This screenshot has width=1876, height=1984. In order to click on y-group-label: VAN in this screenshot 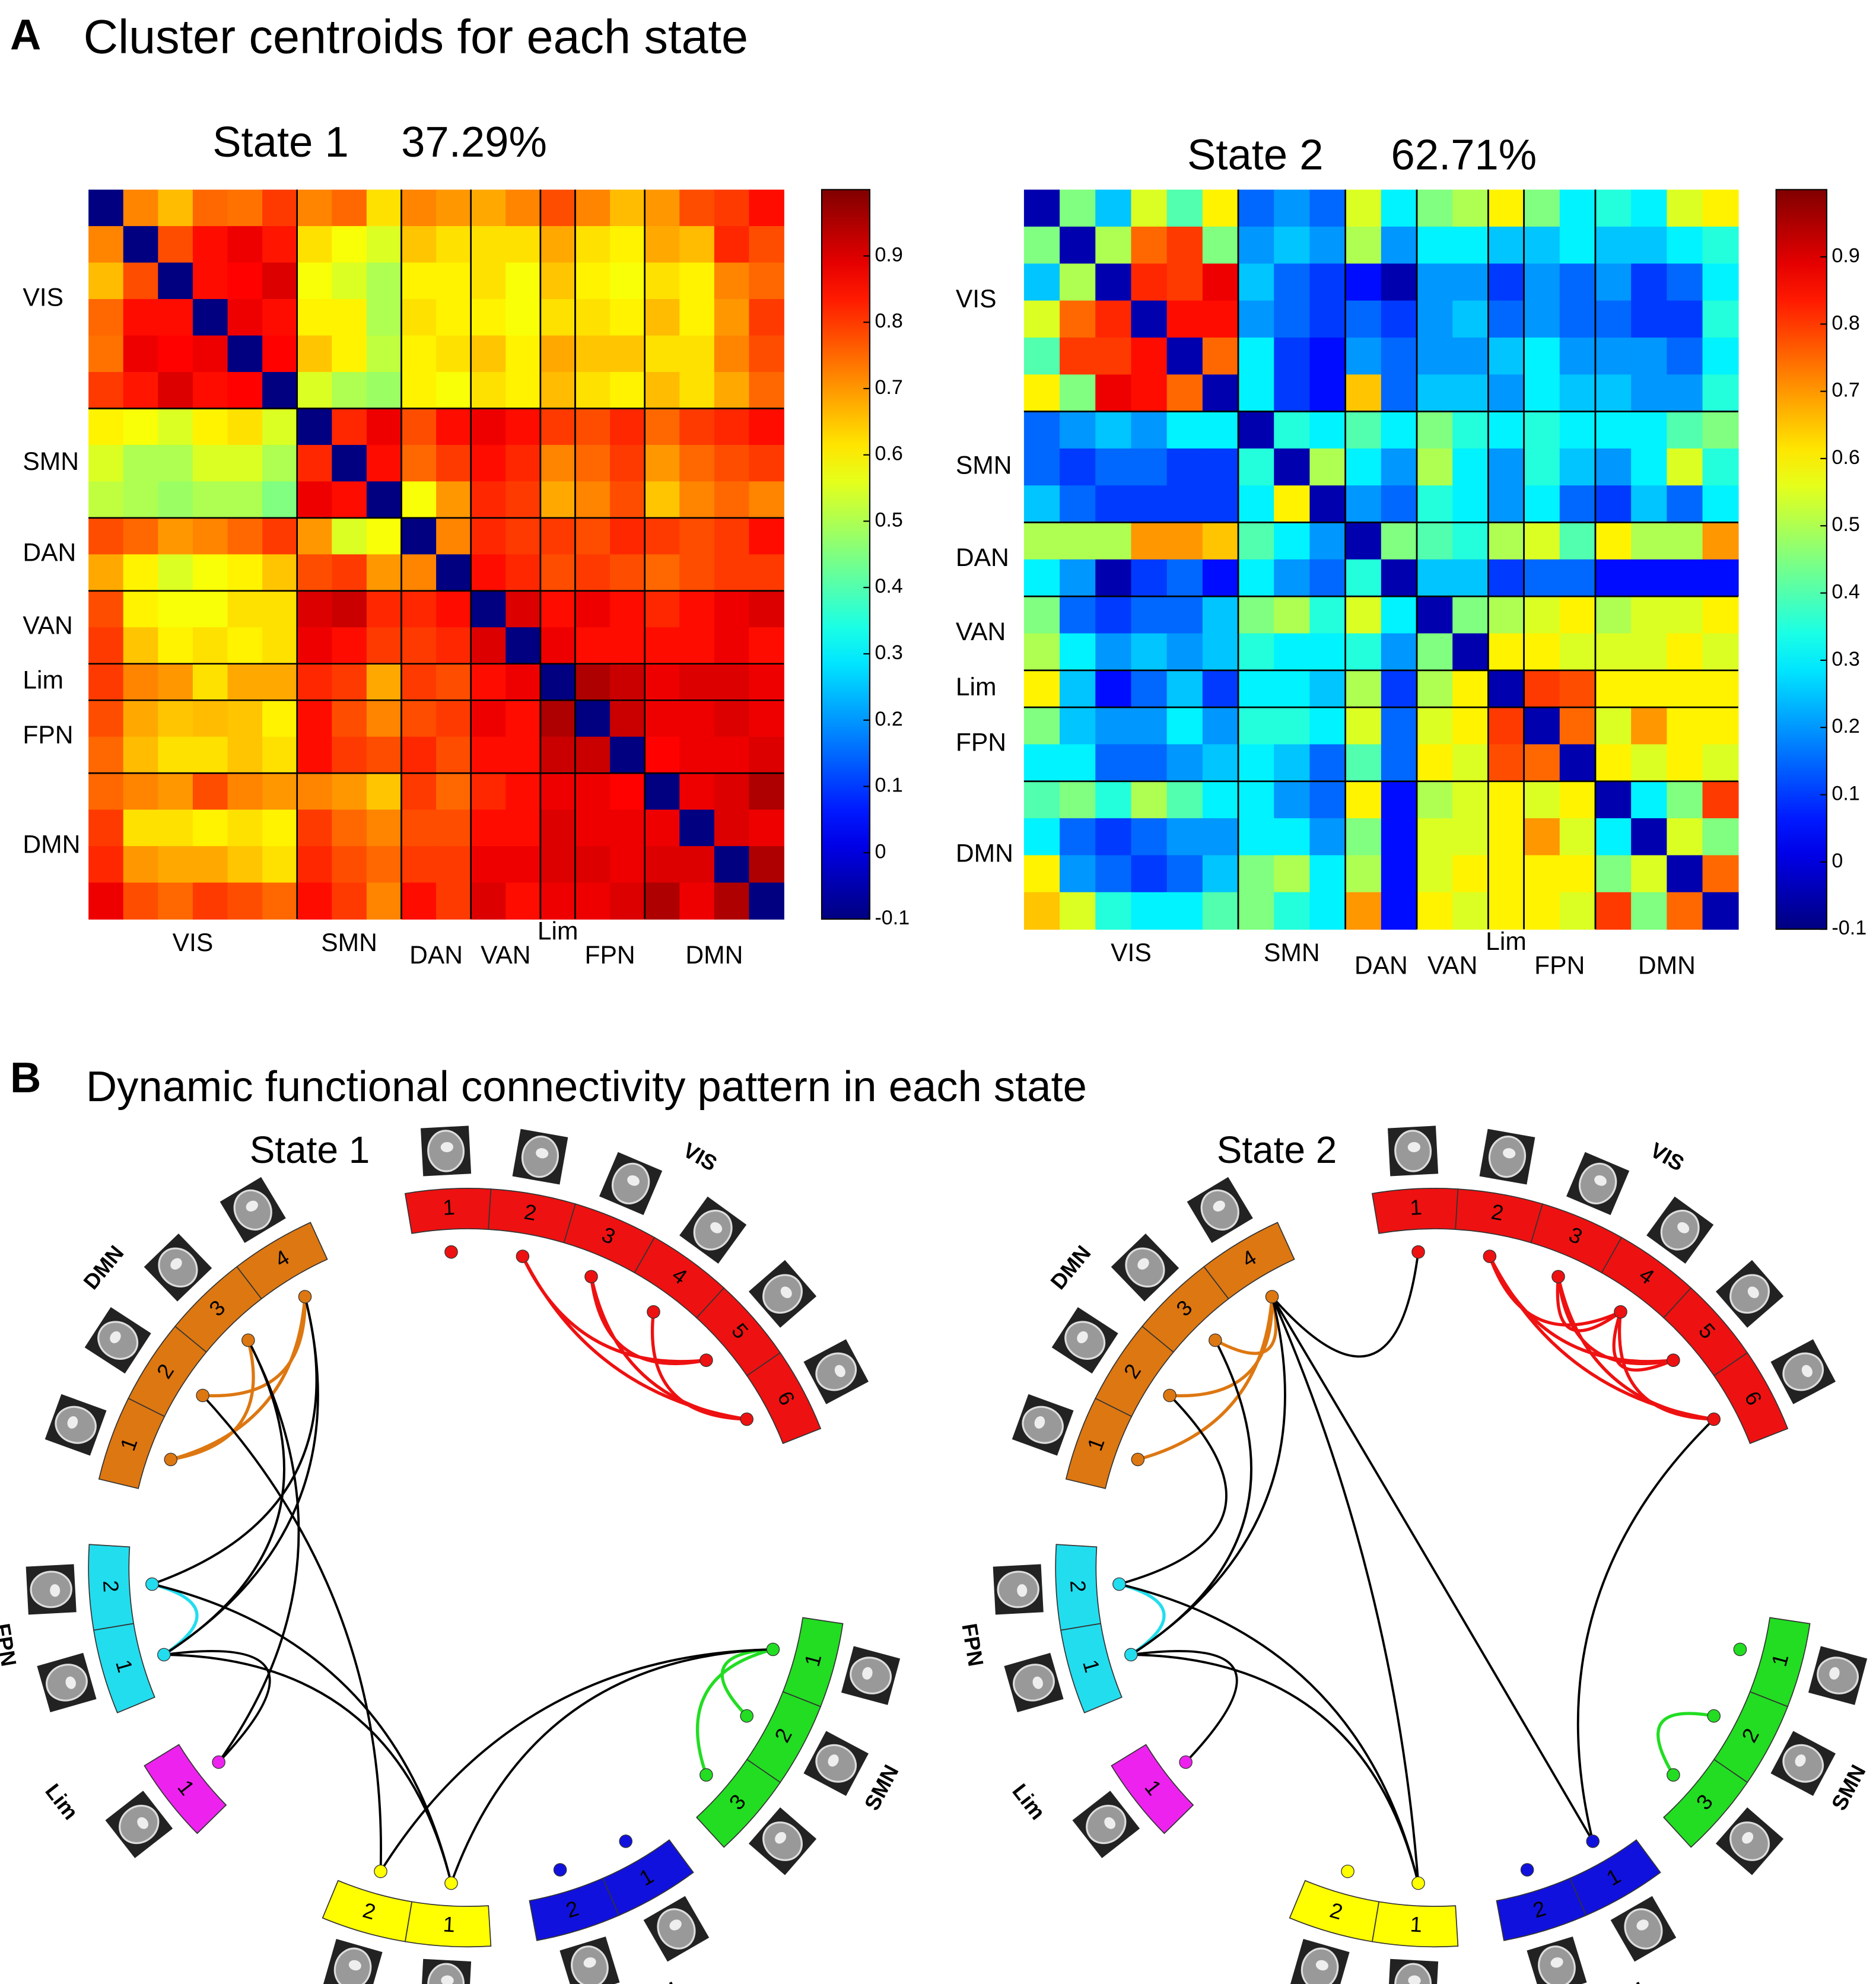, I will do `click(47, 626)`.